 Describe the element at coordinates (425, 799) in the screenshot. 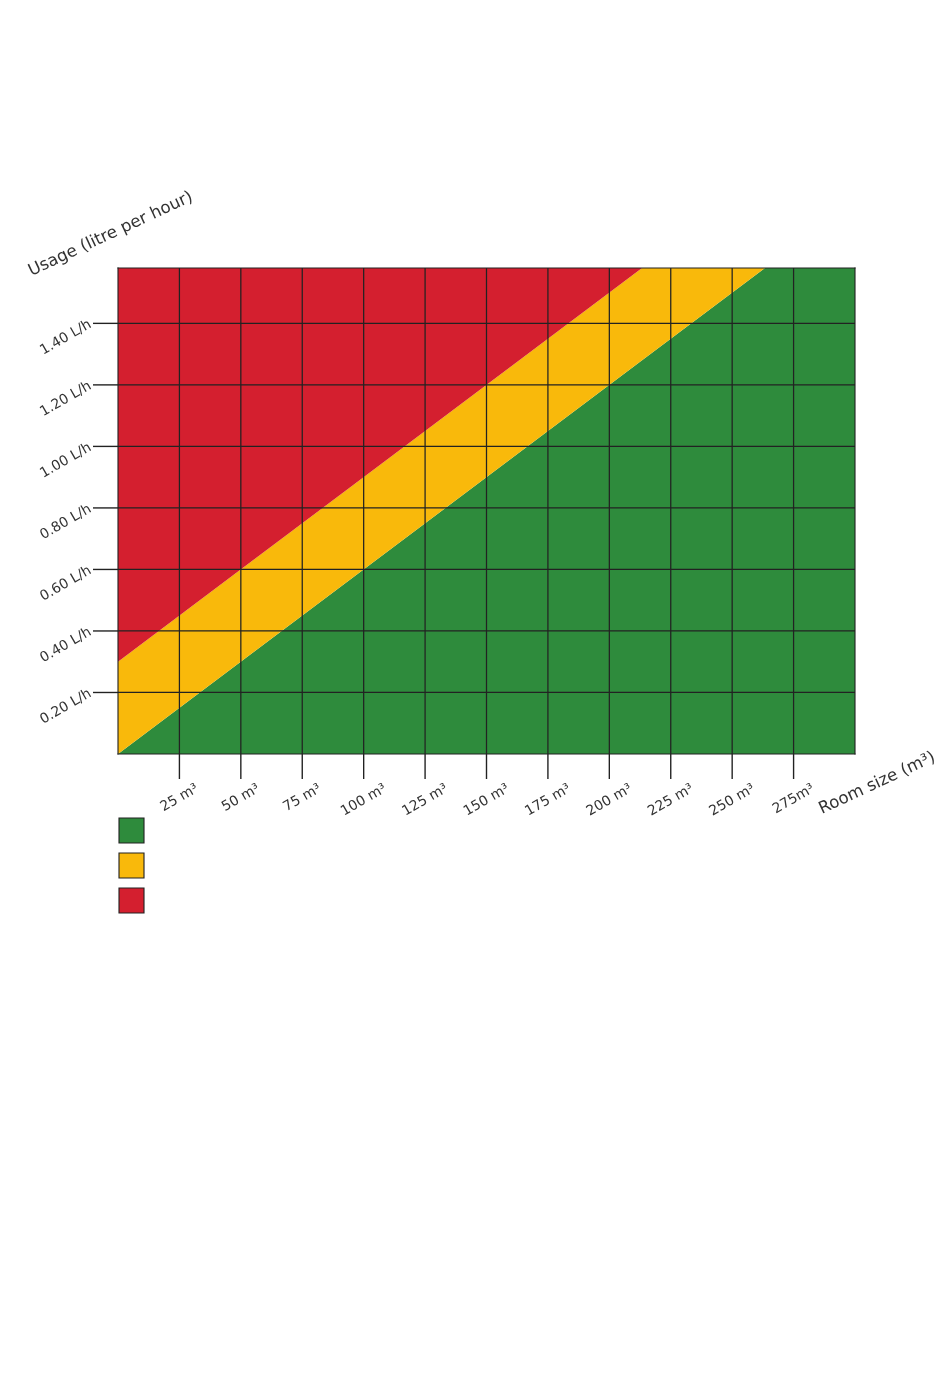

I see `x-tick-label: 125 m³` at that location.